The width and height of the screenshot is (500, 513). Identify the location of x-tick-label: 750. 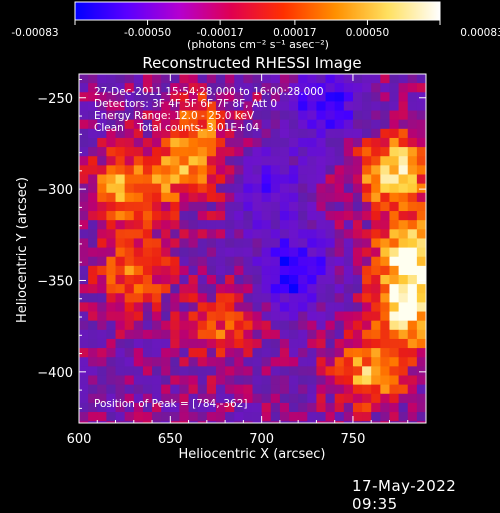
(353, 439).